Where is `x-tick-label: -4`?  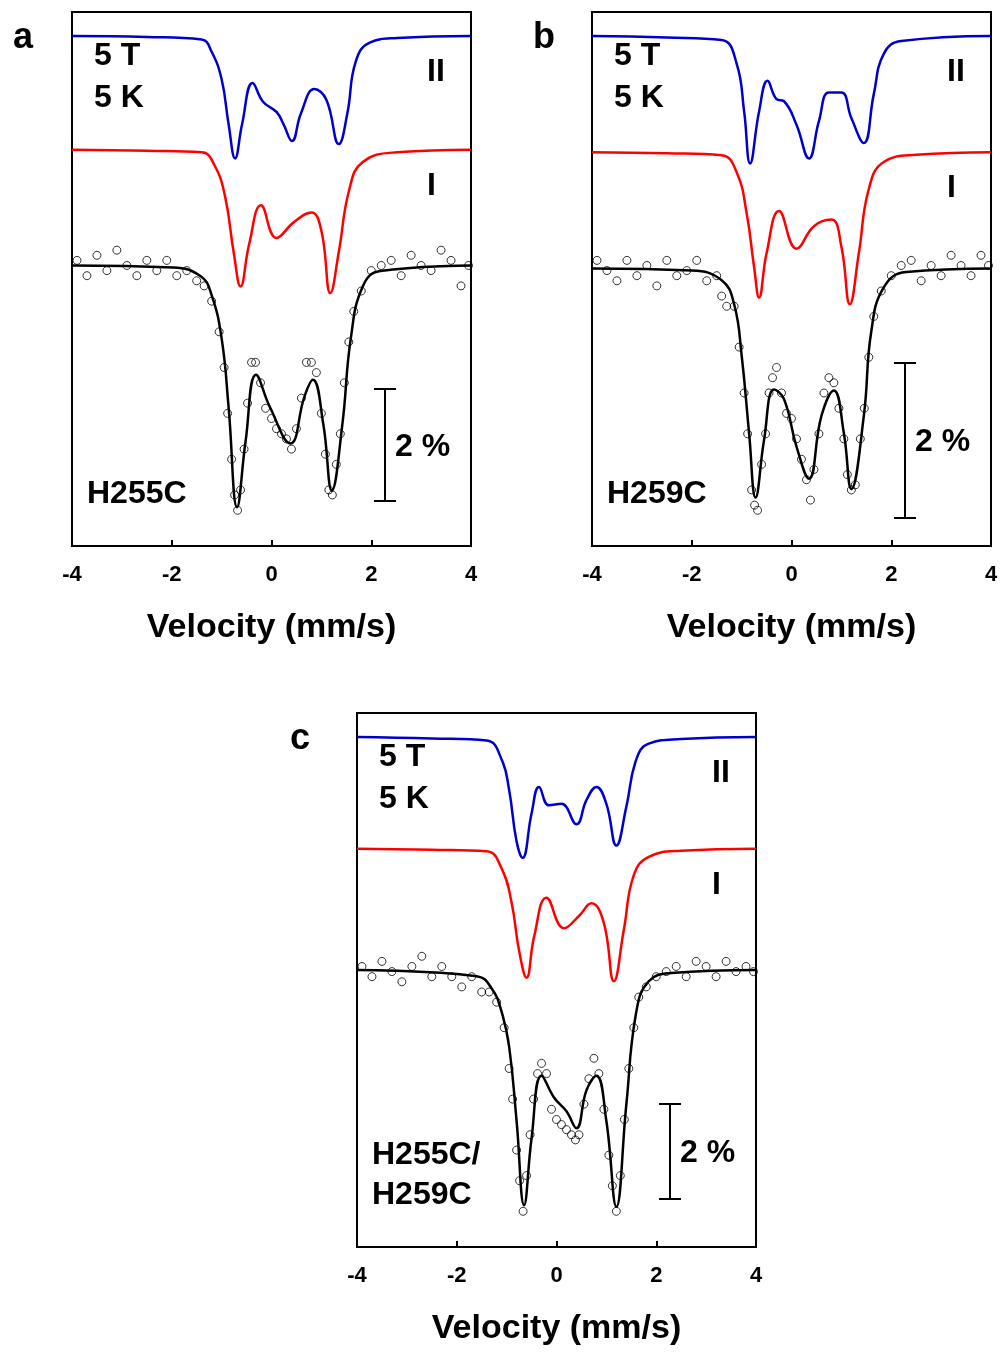
x-tick-label: -4 is located at coordinates (592, 573).